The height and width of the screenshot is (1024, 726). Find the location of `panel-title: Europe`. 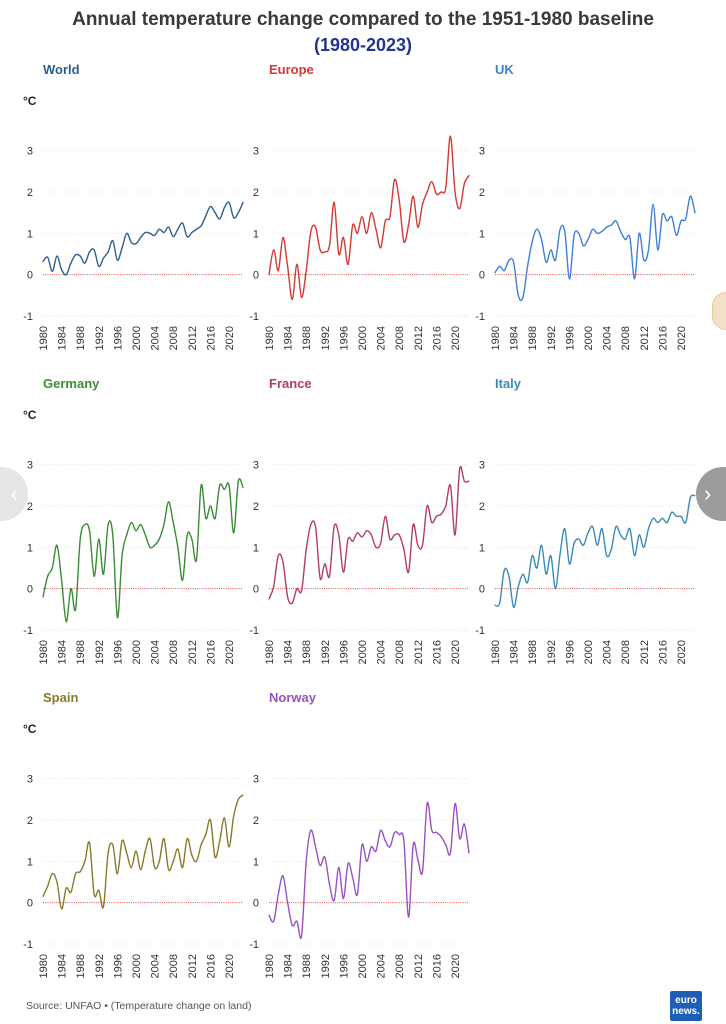

panel-title: Europe is located at coordinates (291, 69).